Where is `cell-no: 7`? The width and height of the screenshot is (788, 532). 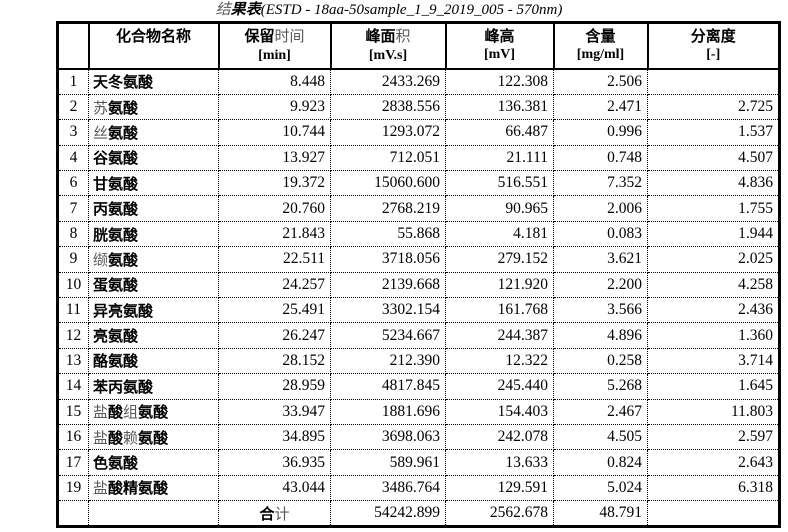 cell-no: 7 is located at coordinates (73, 208).